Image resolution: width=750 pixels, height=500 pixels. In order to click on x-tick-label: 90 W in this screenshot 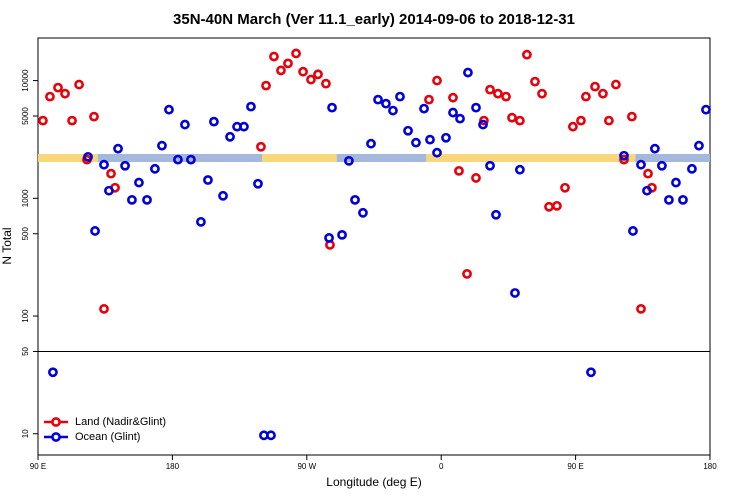, I will do `click(306, 466)`.